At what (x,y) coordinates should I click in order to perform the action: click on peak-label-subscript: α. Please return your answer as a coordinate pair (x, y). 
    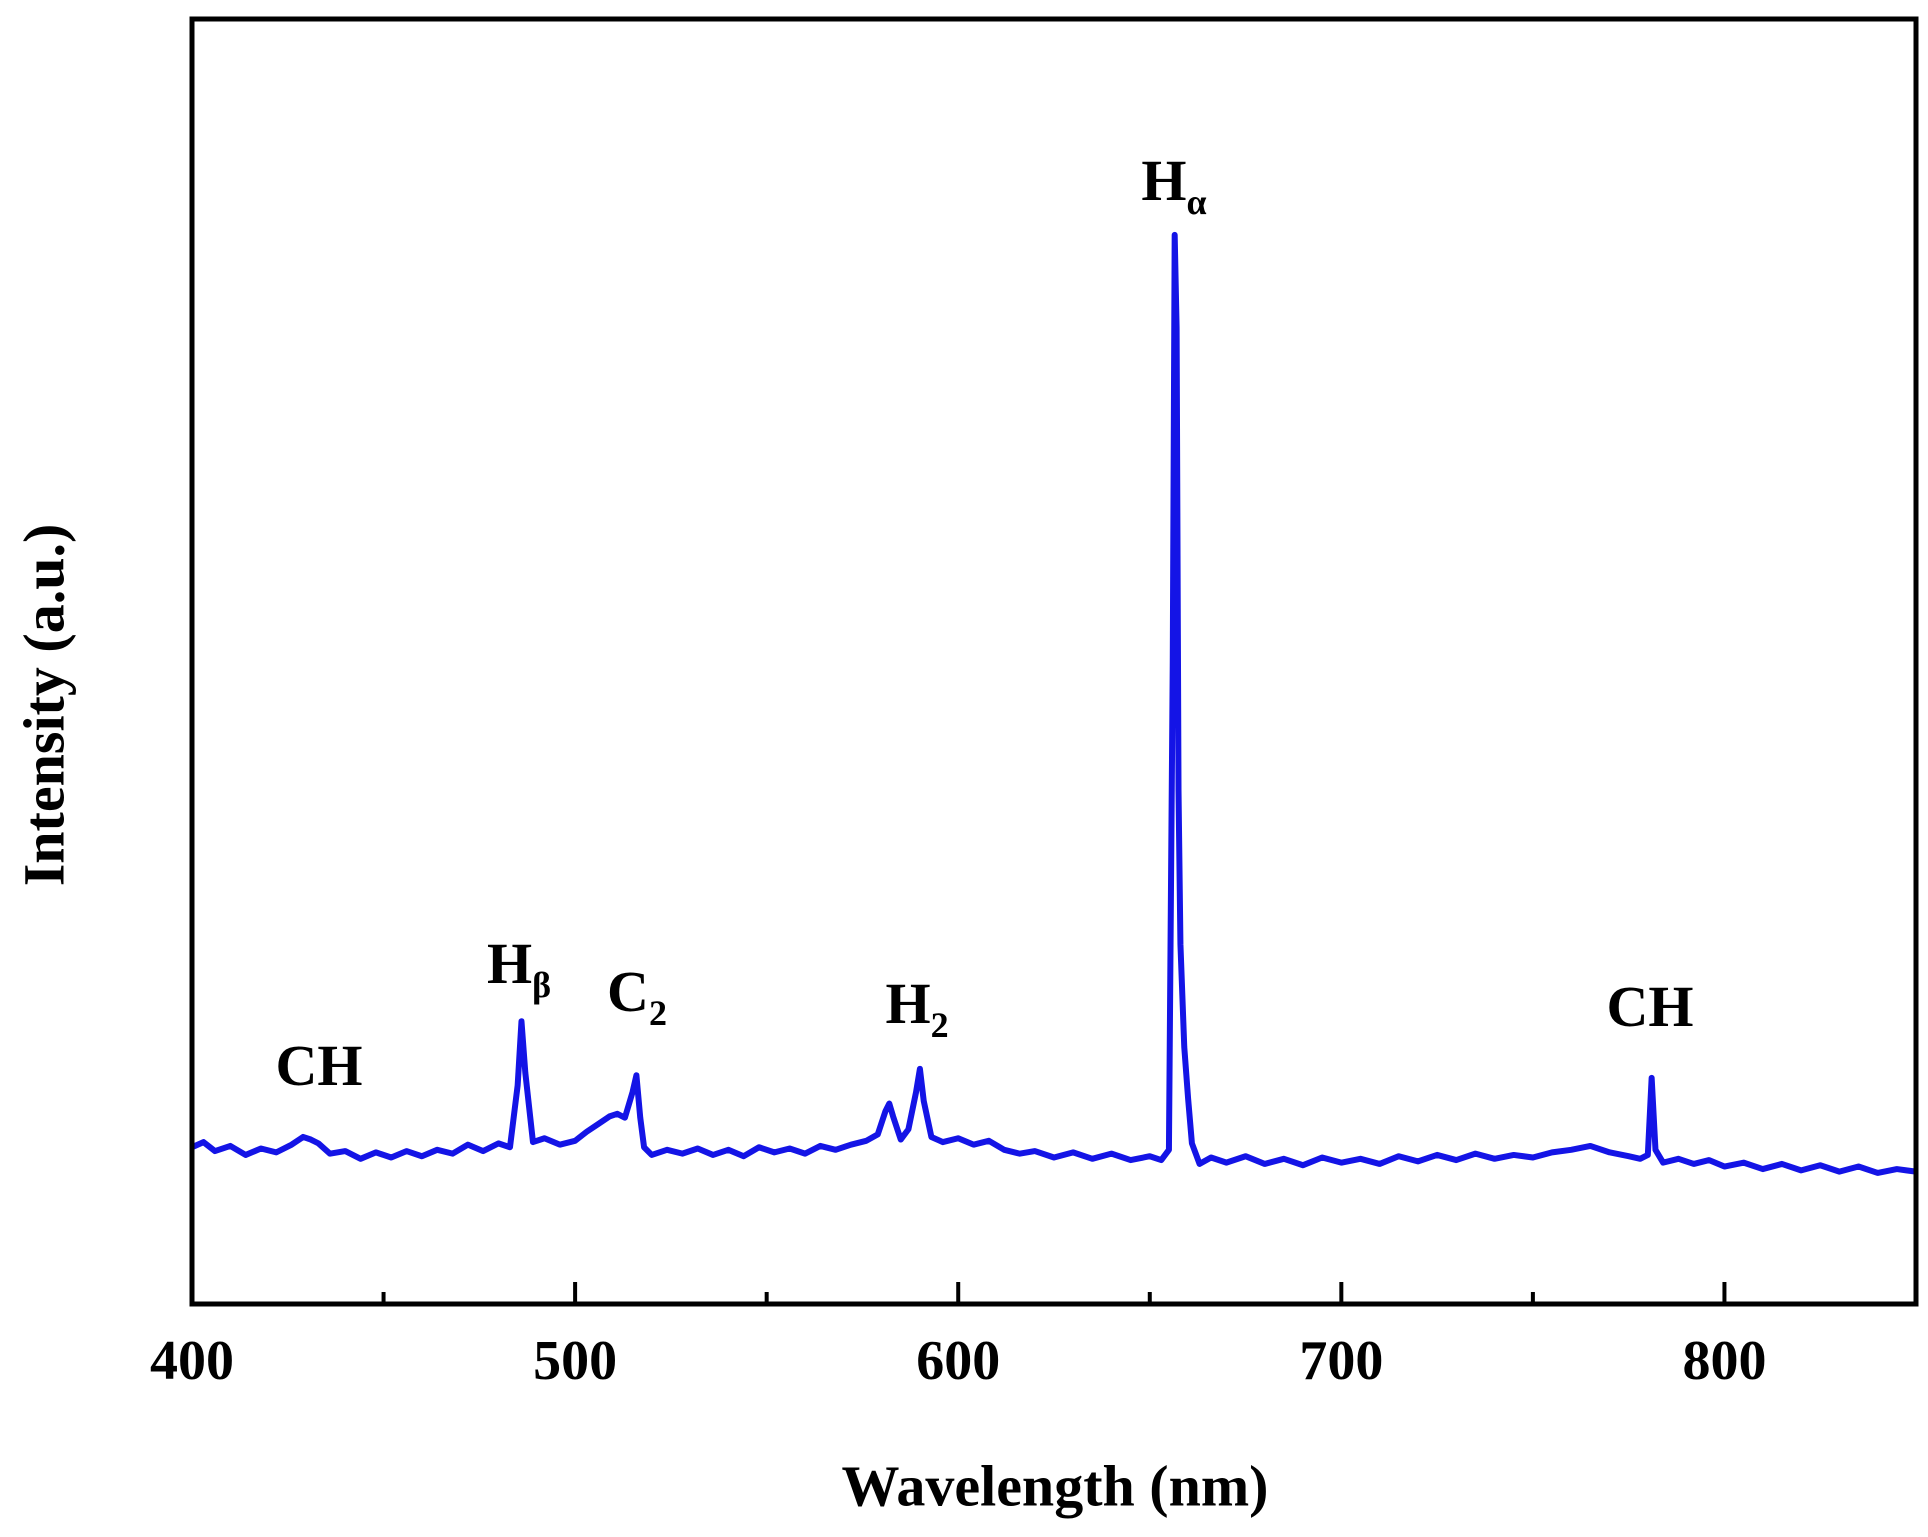
    Looking at the image, I should click on (1197, 202).